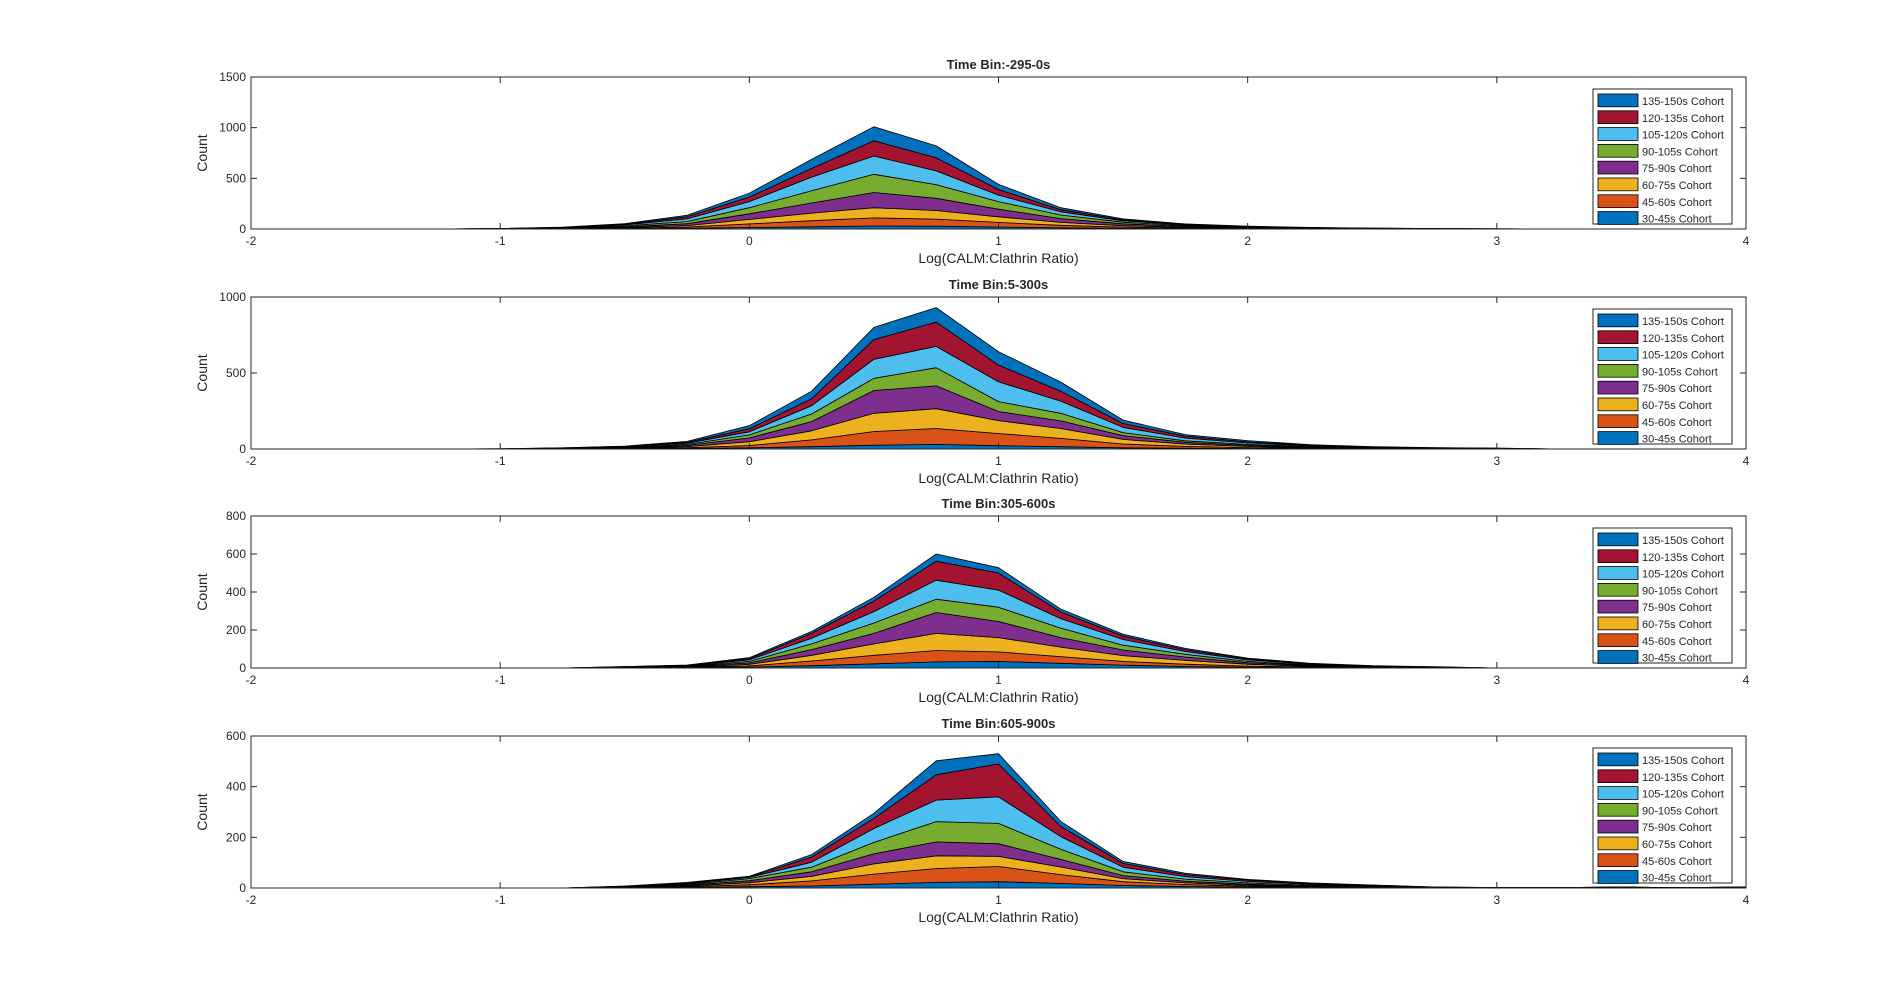  Describe the element at coordinates (236, 736) in the screenshot. I see `y-tick-label: 600` at that location.